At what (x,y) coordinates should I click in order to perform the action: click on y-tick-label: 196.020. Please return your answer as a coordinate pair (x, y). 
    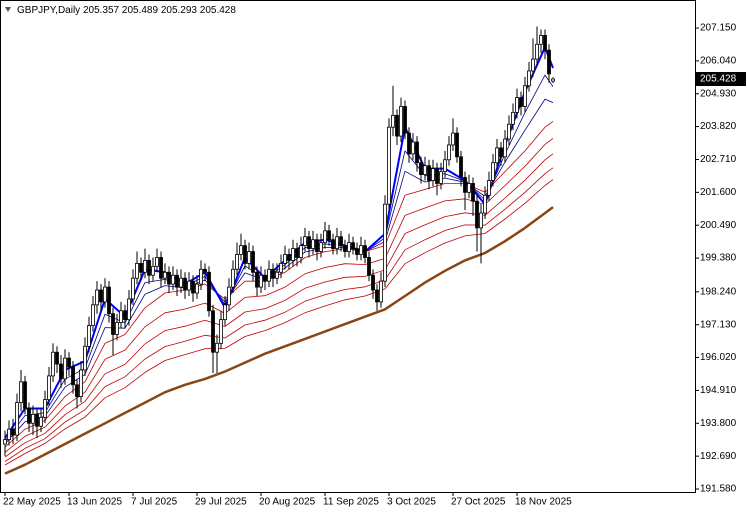
    Looking at the image, I should click on (718, 357).